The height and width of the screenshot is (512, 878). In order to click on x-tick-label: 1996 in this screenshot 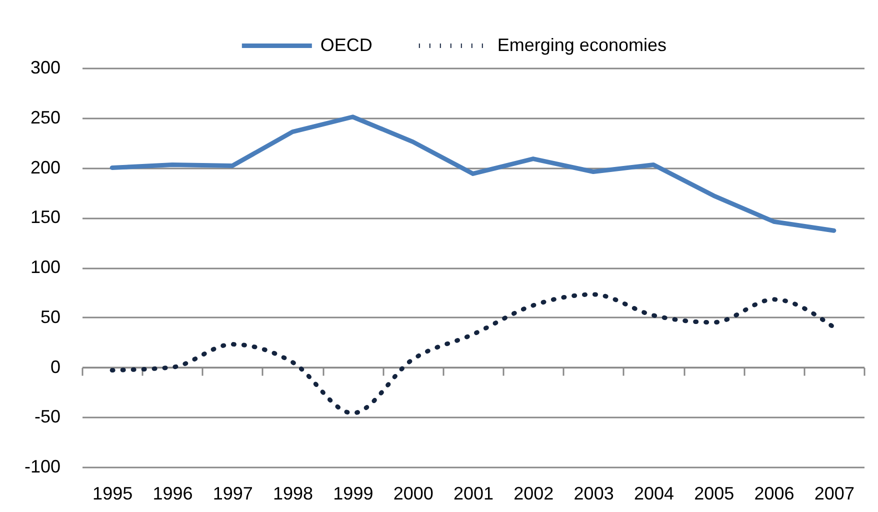, I will do `click(172, 494)`.